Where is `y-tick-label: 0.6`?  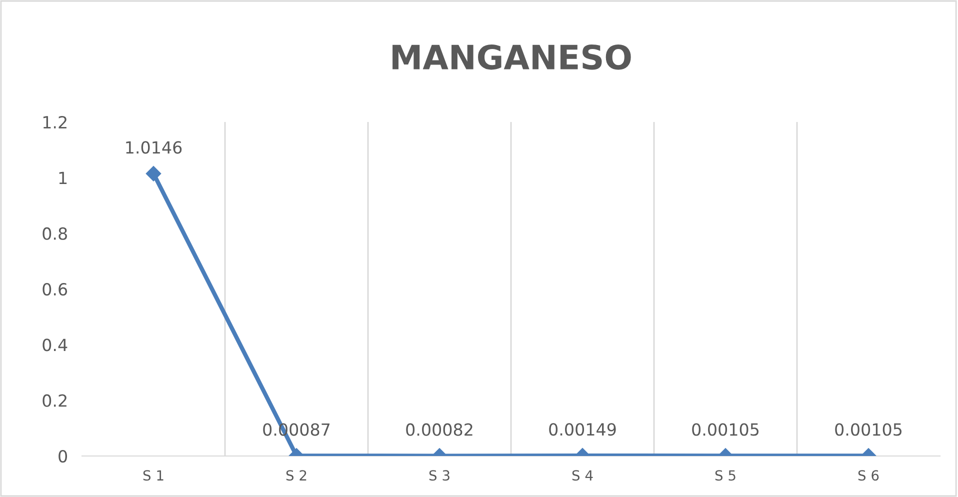 y-tick-label: 0.6 is located at coordinates (55, 289).